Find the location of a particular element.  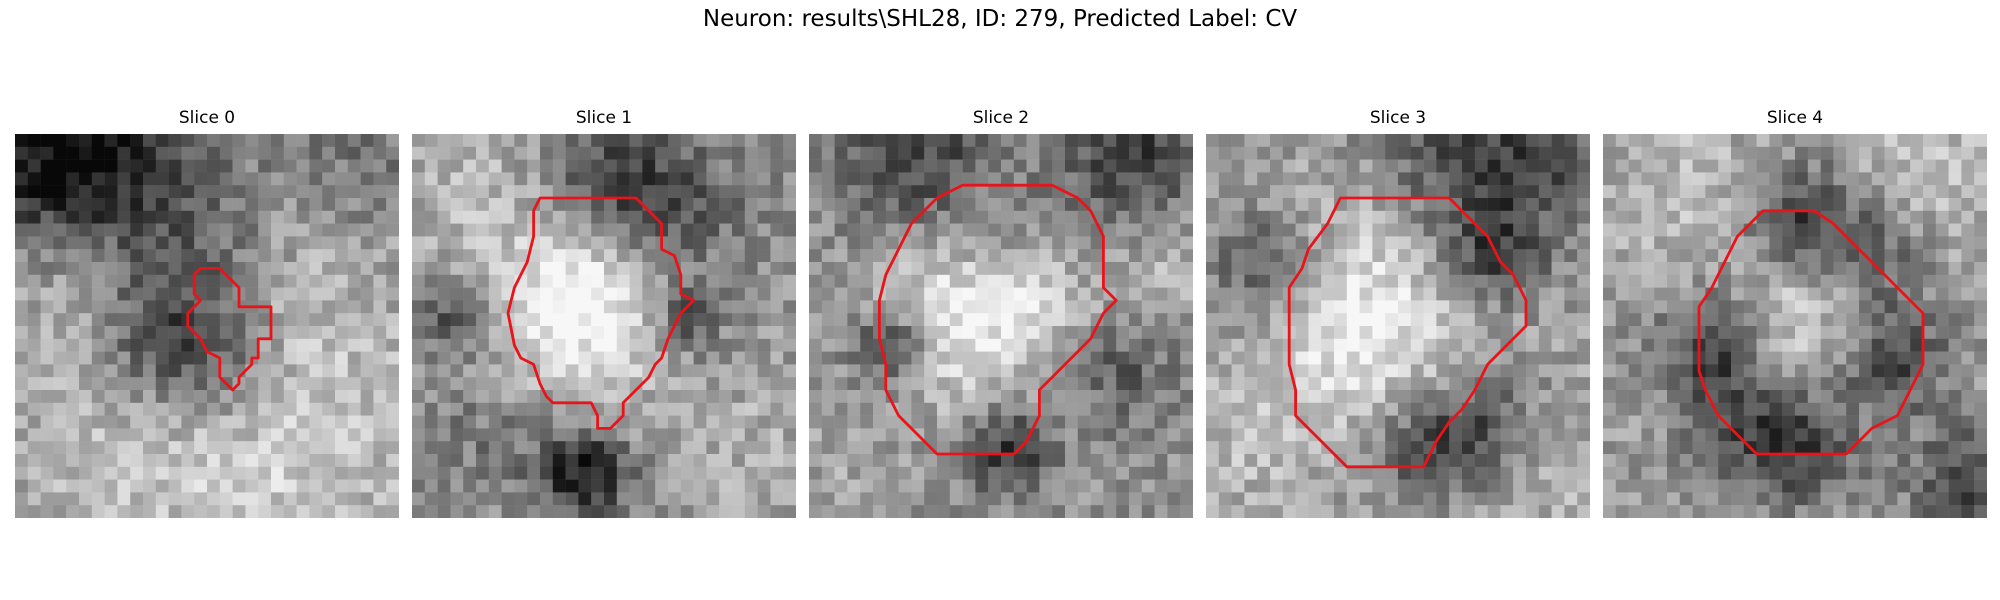

slice-title-1: Slice 1 is located at coordinates (604, 118).